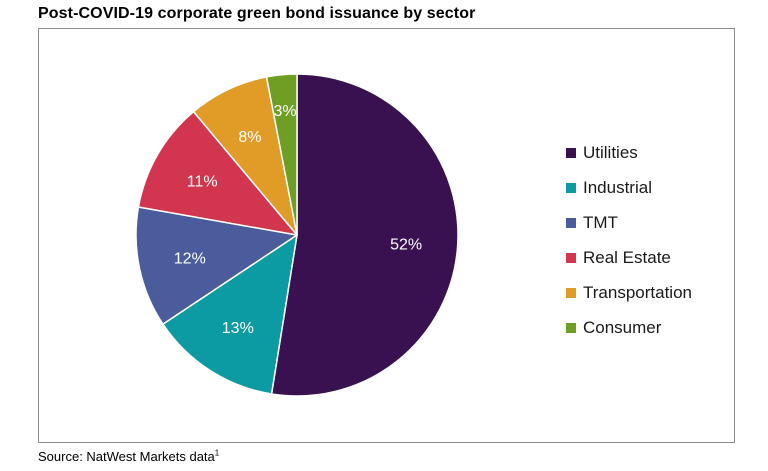 This screenshot has height=471, width=768. Describe the element at coordinates (249, 137) in the screenshot. I see `data-label-transportation: 8%` at that location.